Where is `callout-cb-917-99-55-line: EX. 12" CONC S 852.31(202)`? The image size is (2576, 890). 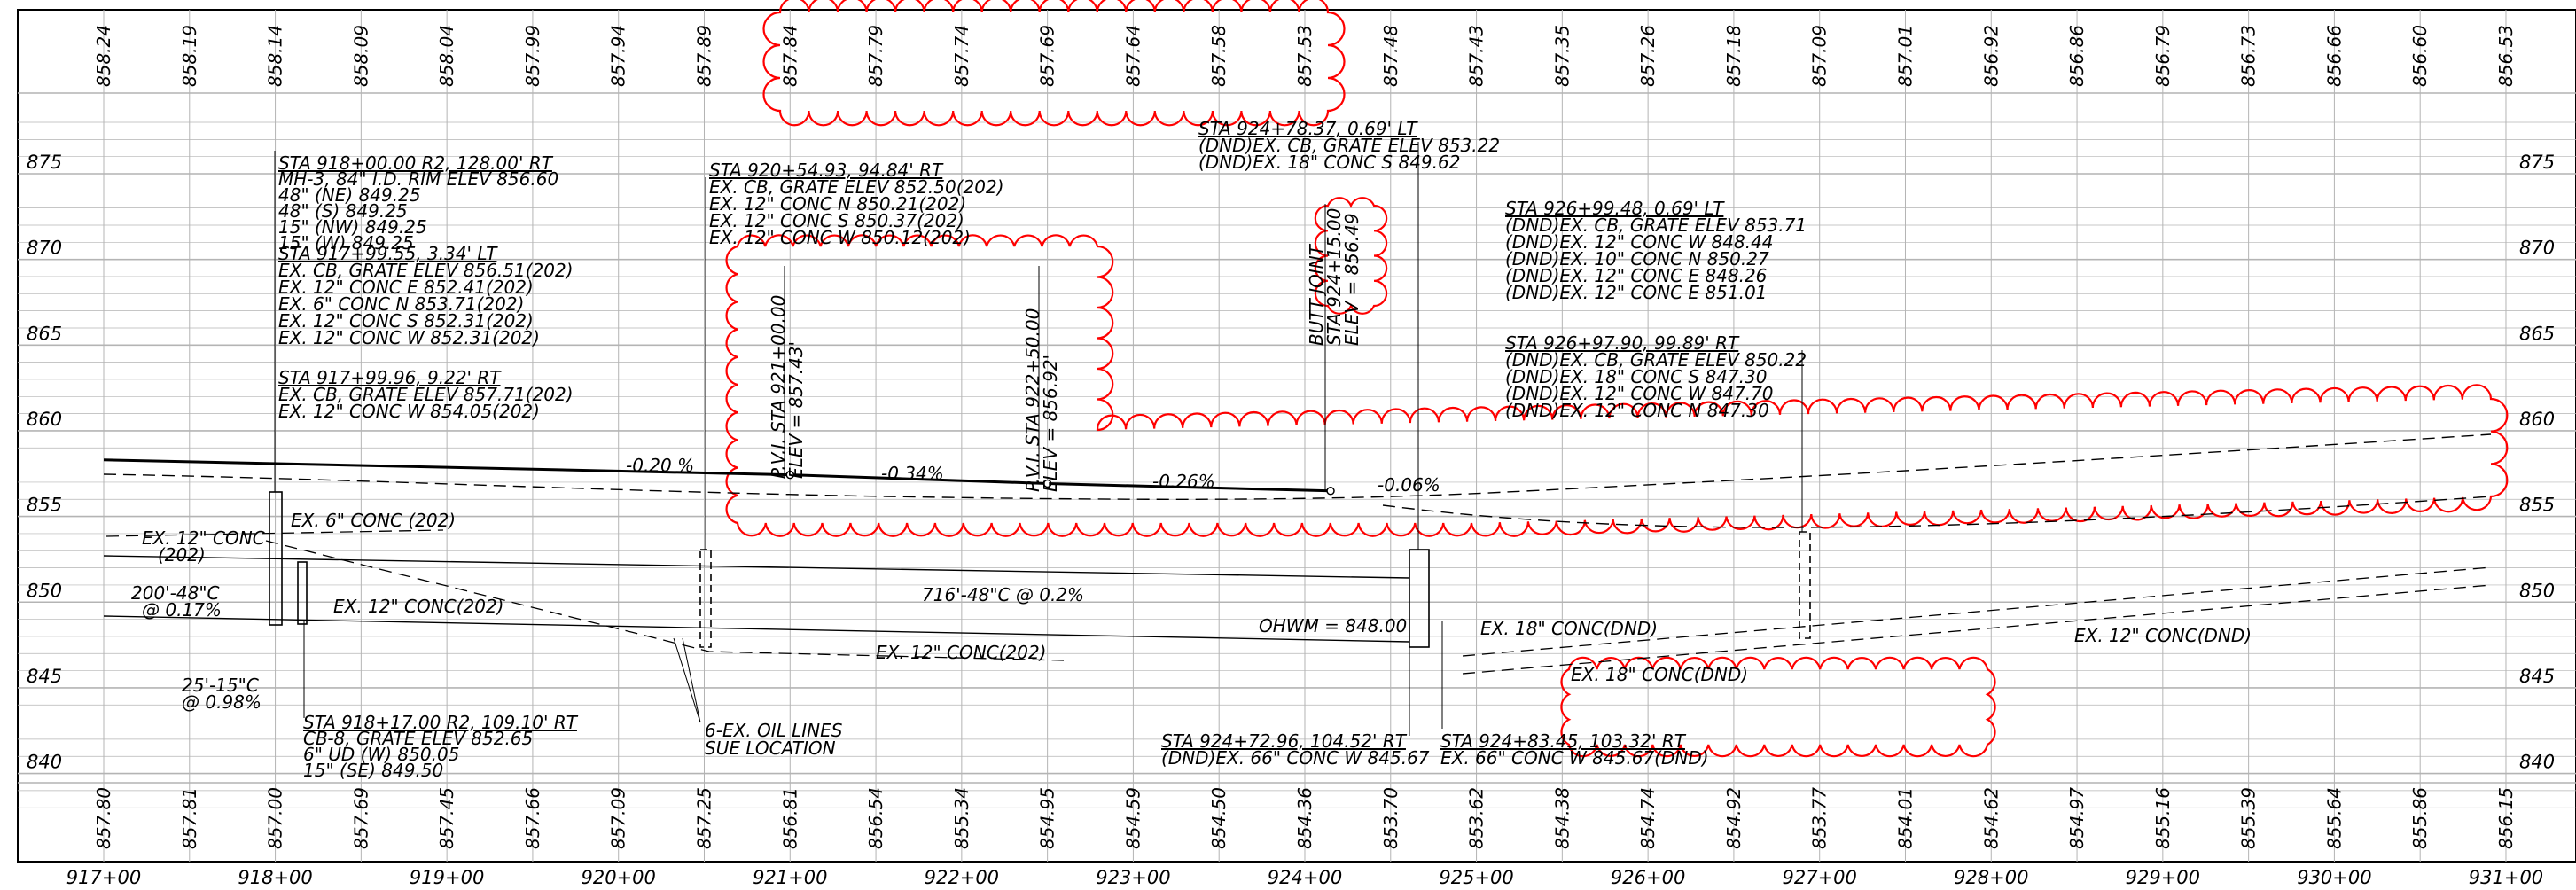 callout-cb-917-99-55-line: EX. 12" CONC S 852.31(202) is located at coordinates (406, 321).